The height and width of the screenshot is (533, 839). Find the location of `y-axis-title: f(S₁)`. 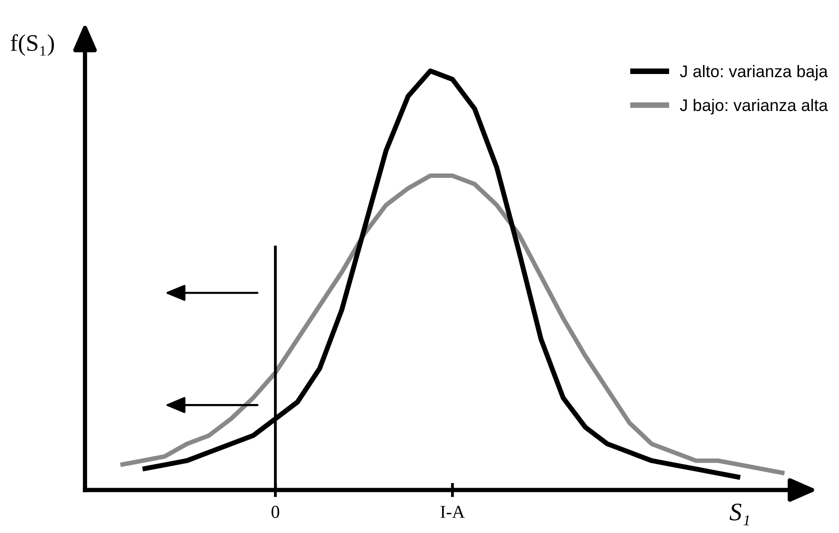

y-axis-title: f(S₁) is located at coordinates (32, 45).